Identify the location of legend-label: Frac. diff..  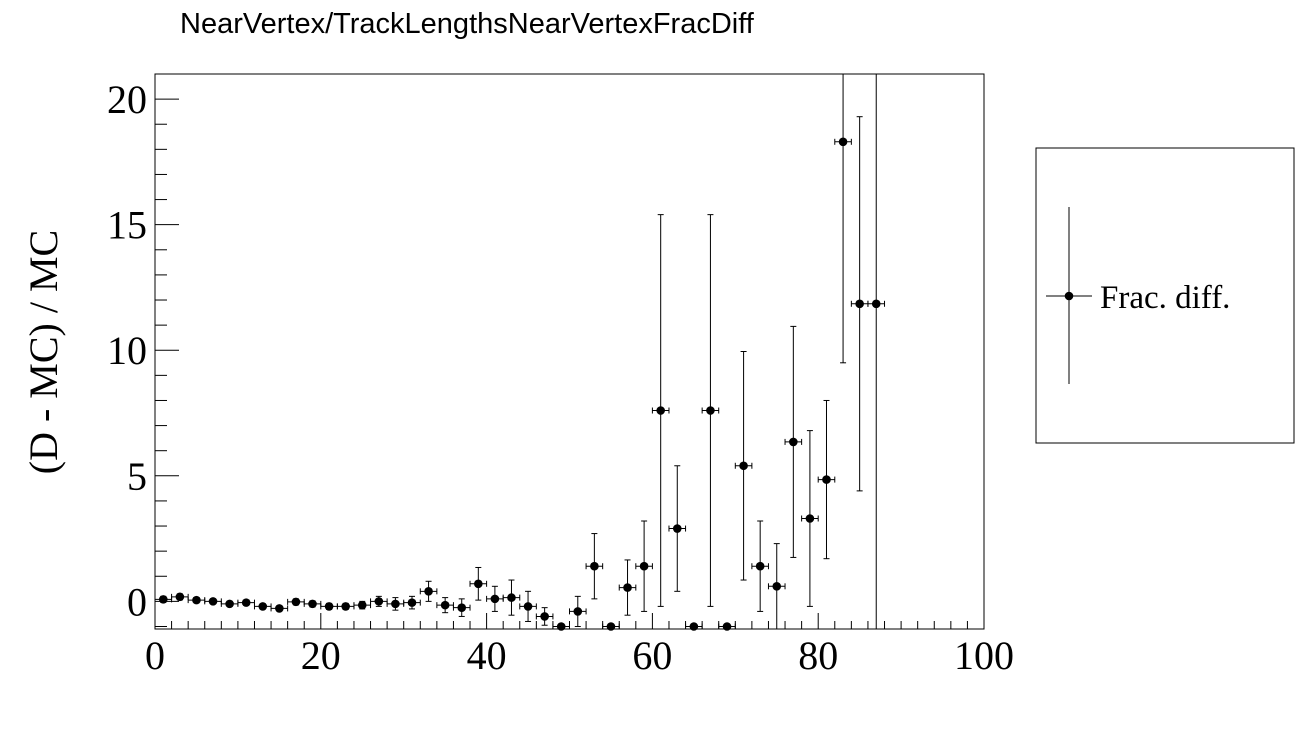
(1165, 298).